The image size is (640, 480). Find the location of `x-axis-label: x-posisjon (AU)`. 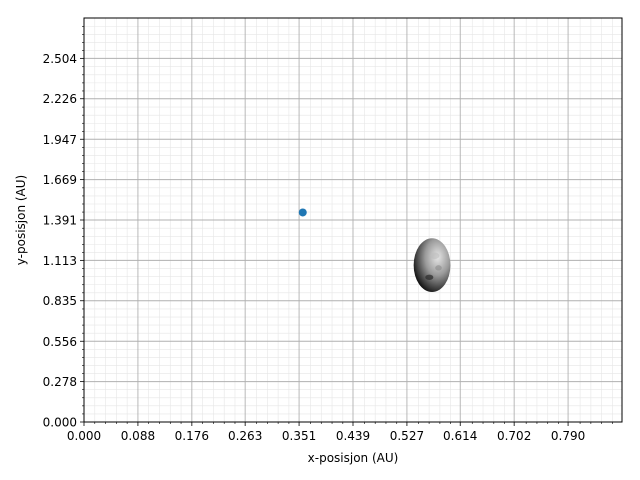

x-axis-label: x-posisjon (AU) is located at coordinates (353, 458).